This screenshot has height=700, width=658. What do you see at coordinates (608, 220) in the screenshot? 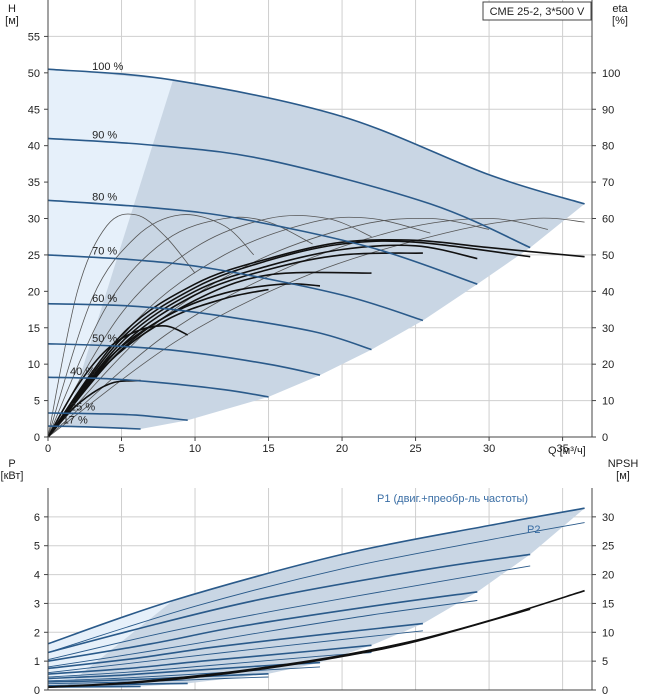
I see `y2-tick-label: 60` at bounding box center [608, 220].